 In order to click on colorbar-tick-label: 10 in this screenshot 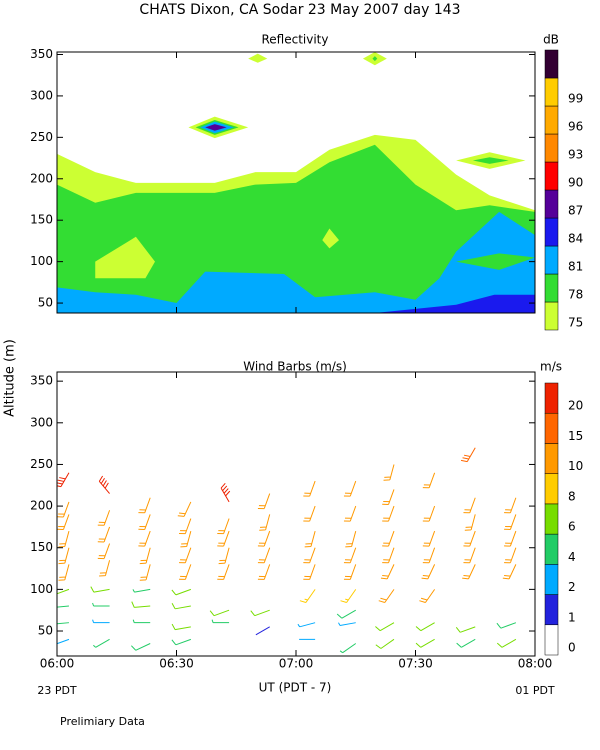, I will do `click(575, 466)`.